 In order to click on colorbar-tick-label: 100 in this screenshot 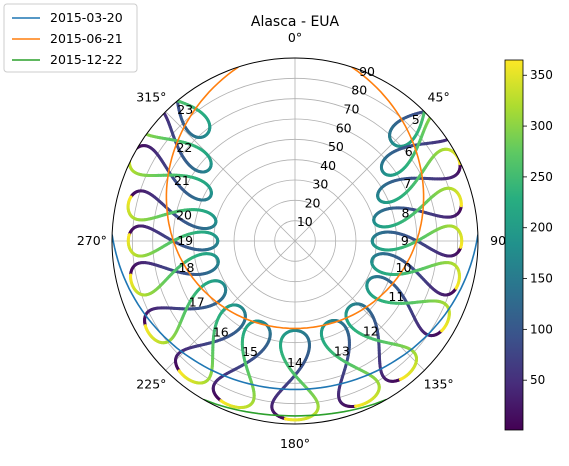, I will do `click(541, 329)`.